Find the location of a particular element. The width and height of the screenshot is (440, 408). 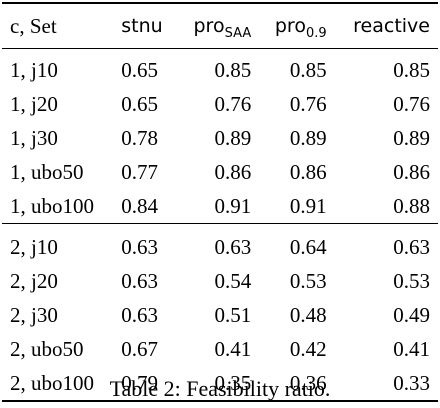

header-pro-saa-sub: SAA is located at coordinates (238, 33).